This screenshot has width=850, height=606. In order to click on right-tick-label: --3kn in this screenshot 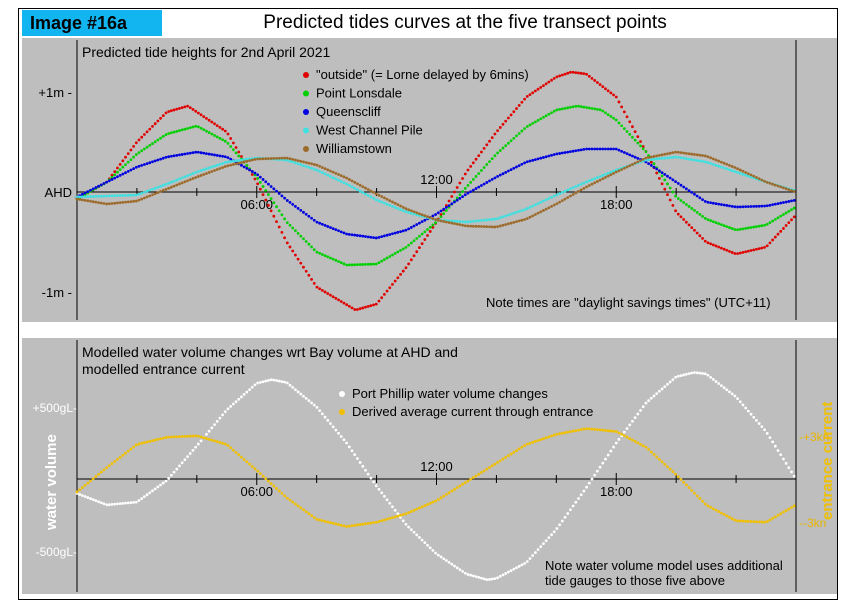, I will do `click(812, 523)`.